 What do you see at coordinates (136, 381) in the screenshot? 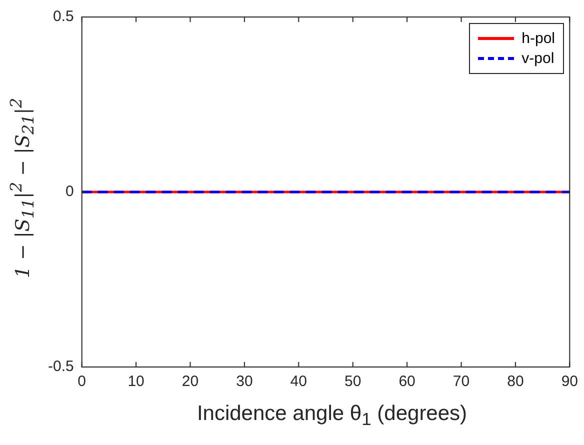
I see `x-tick-label: 10` at bounding box center [136, 381].